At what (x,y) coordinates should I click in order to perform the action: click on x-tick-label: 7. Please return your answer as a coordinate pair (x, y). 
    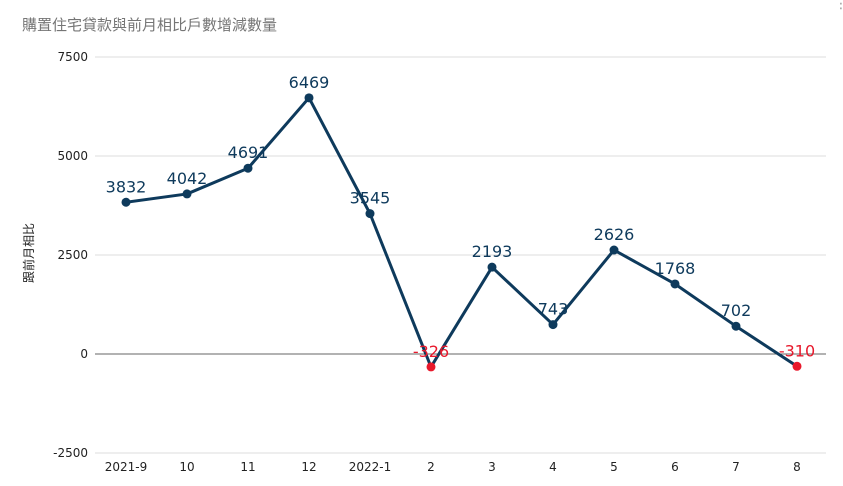
    Looking at the image, I should click on (736, 467).